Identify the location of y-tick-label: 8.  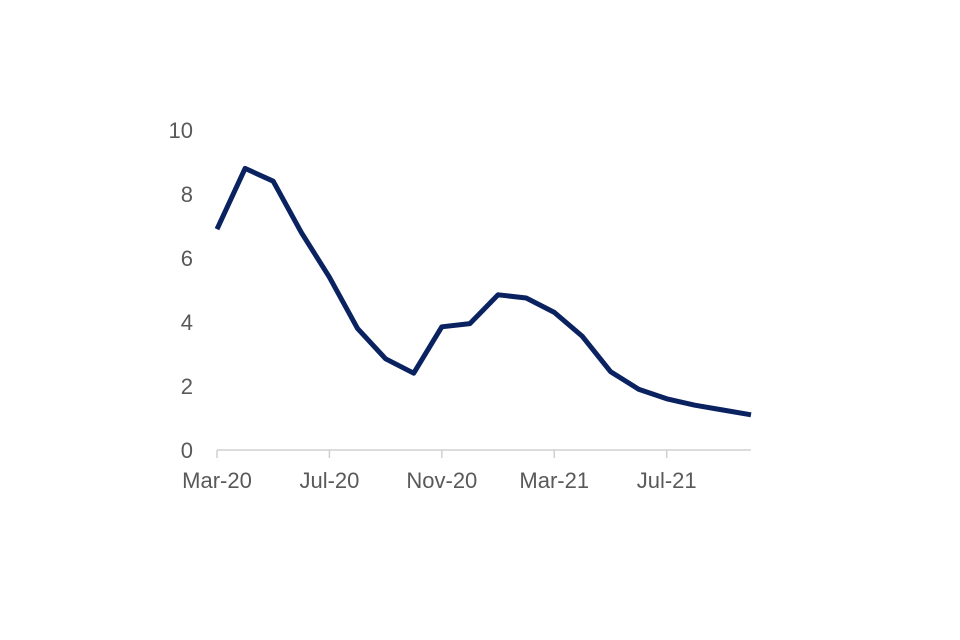
(187, 194).